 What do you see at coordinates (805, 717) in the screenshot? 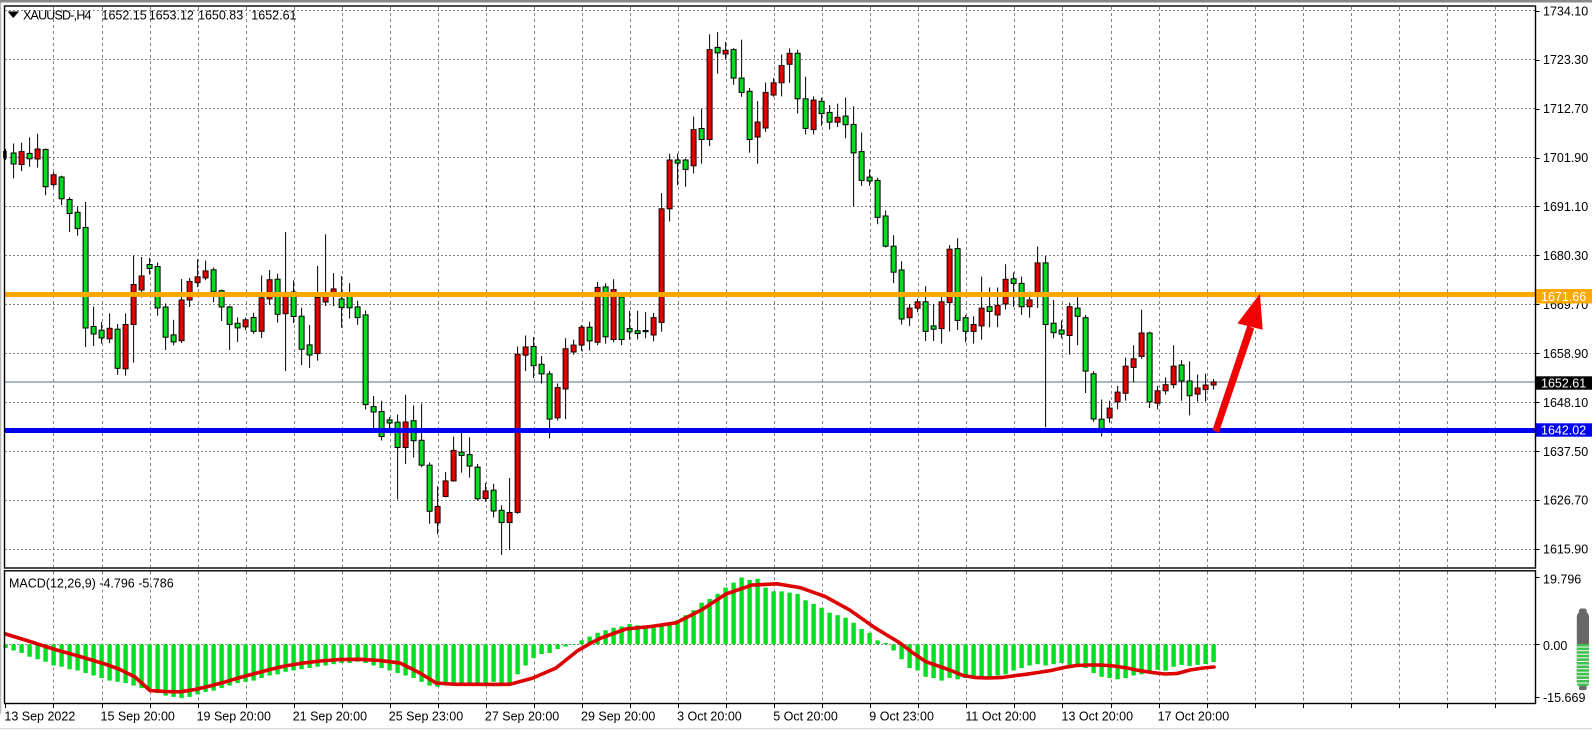
I see `svg-text: 5 Oct 20:00` at bounding box center [805, 717].